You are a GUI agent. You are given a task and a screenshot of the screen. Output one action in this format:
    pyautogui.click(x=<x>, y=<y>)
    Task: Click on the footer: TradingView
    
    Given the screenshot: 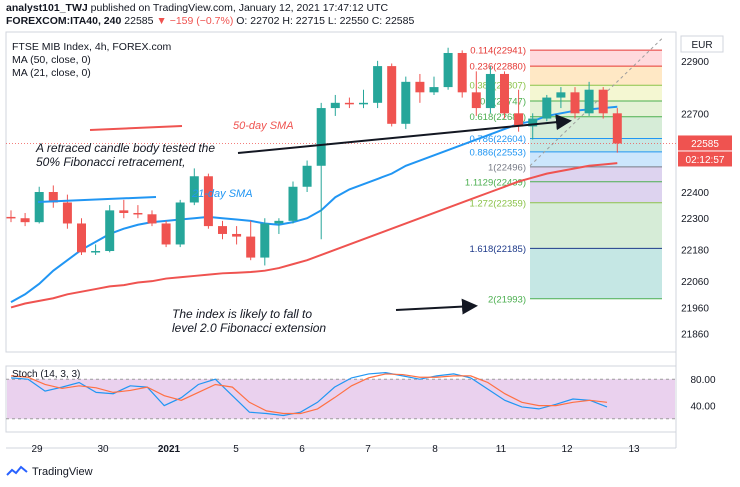 What is the action you would take?
    pyautogui.click(x=49, y=472)
    